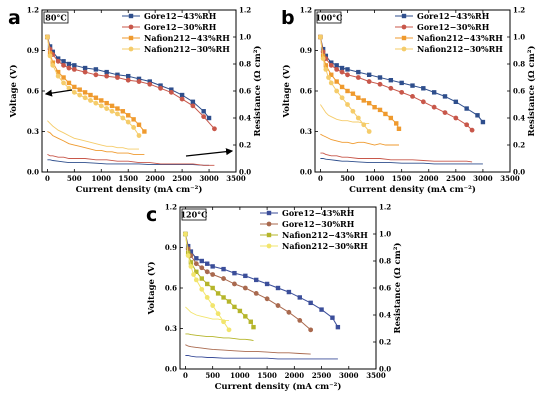 The height and width of the screenshot is (407, 550). Describe the element at coordinates (171, 369) in the screenshot. I see `y-tick-label: 0.0` at that location.